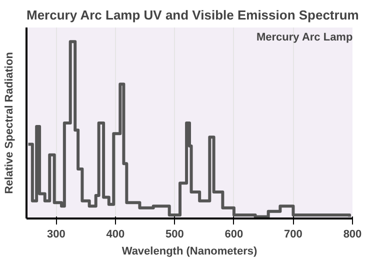 The image size is (368, 262). What do you see at coordinates (192, 15) in the screenshot?
I see `chart-title: Mercury Arc Lamp UV and Visible Emission Spectrum` at bounding box center [192, 15].